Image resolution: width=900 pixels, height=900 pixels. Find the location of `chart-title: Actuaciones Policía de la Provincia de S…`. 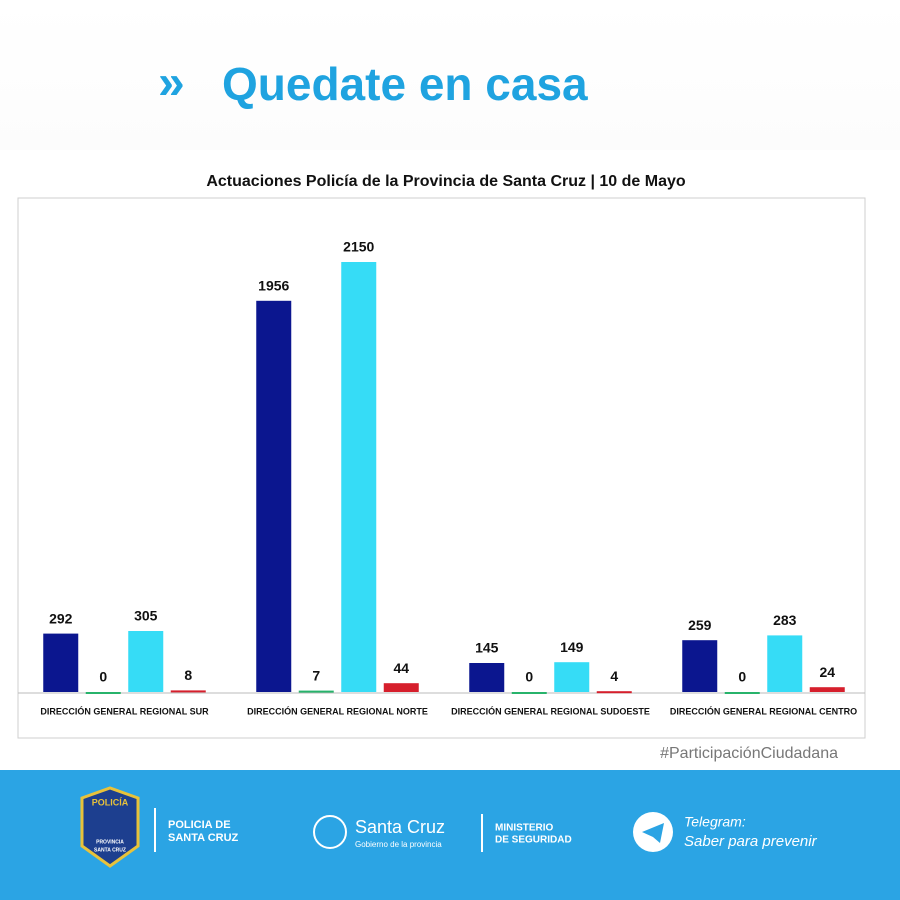

chart-title: Actuaciones Policía de la Provincia de S… is located at coordinates (446, 181).